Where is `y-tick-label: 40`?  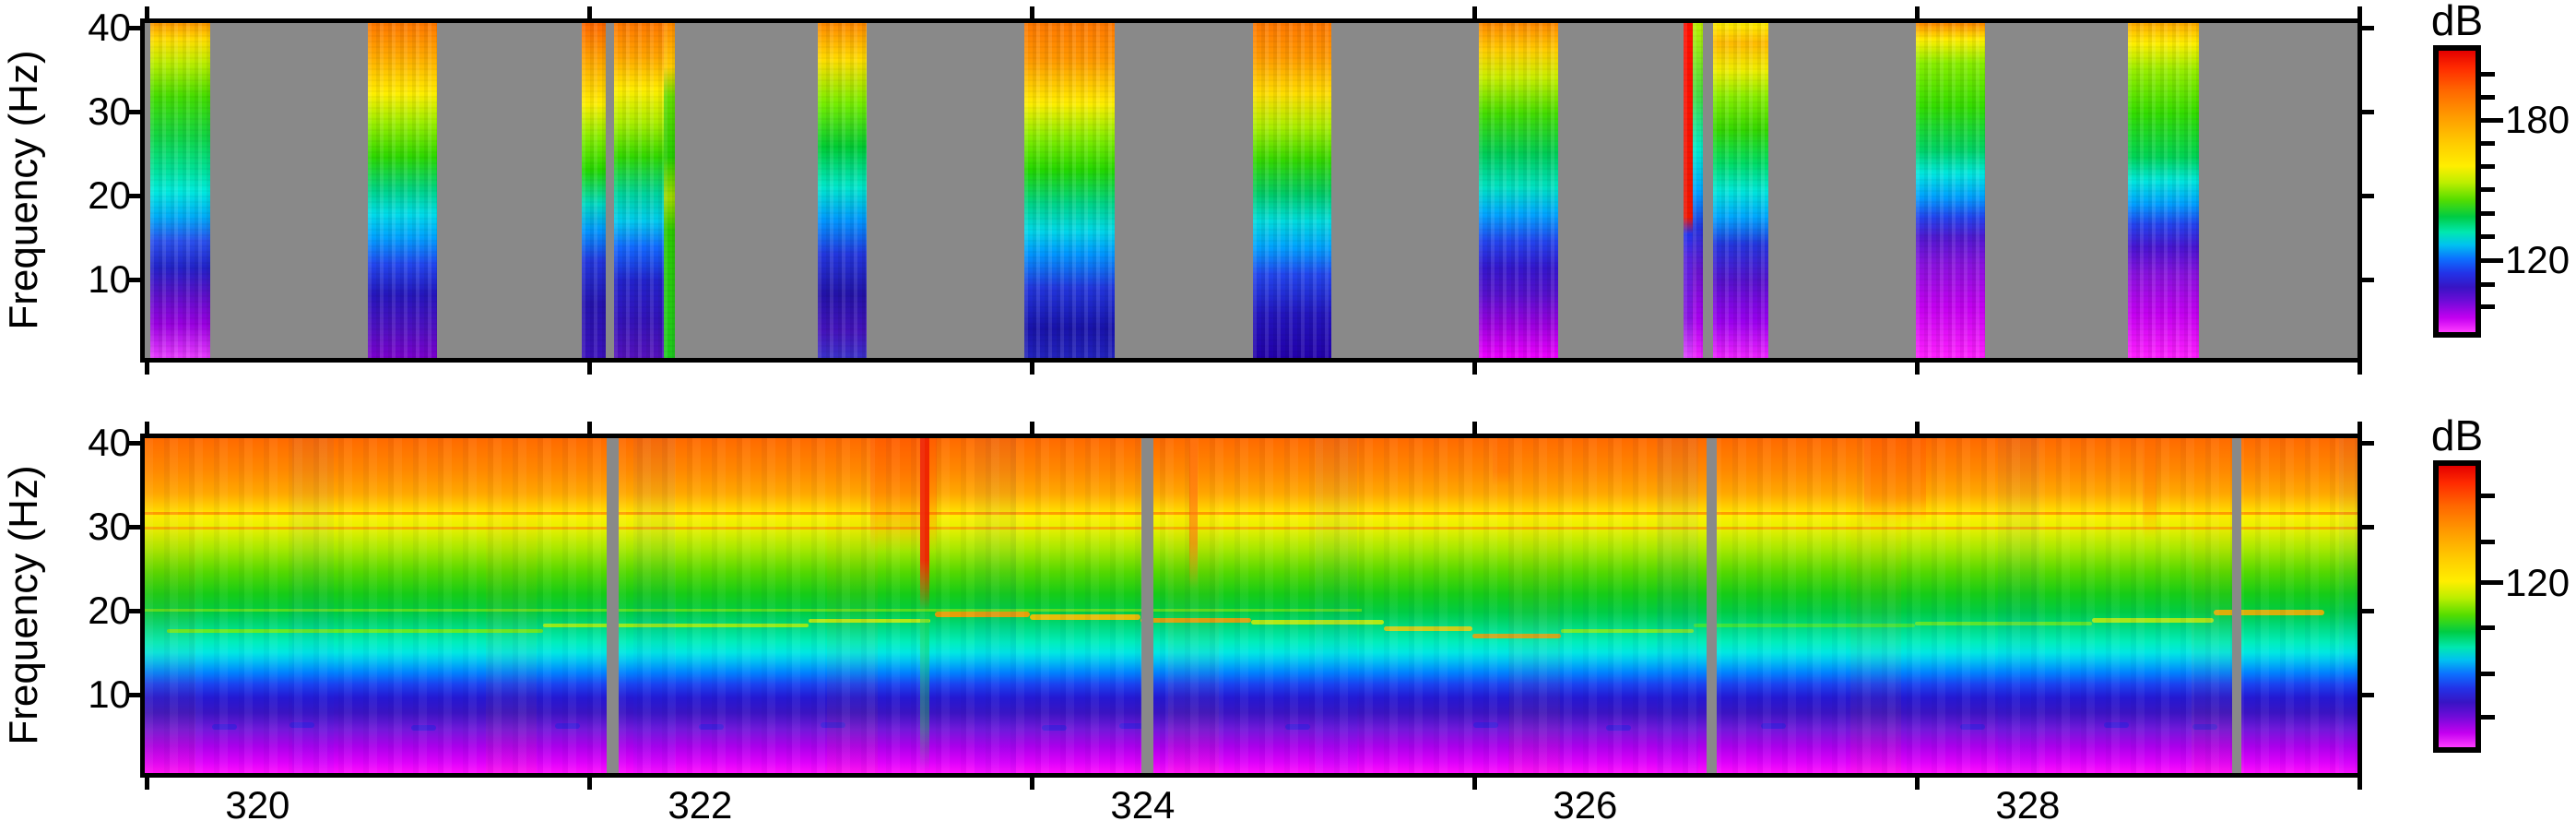
y-tick-label: 40 is located at coordinates (109, 443).